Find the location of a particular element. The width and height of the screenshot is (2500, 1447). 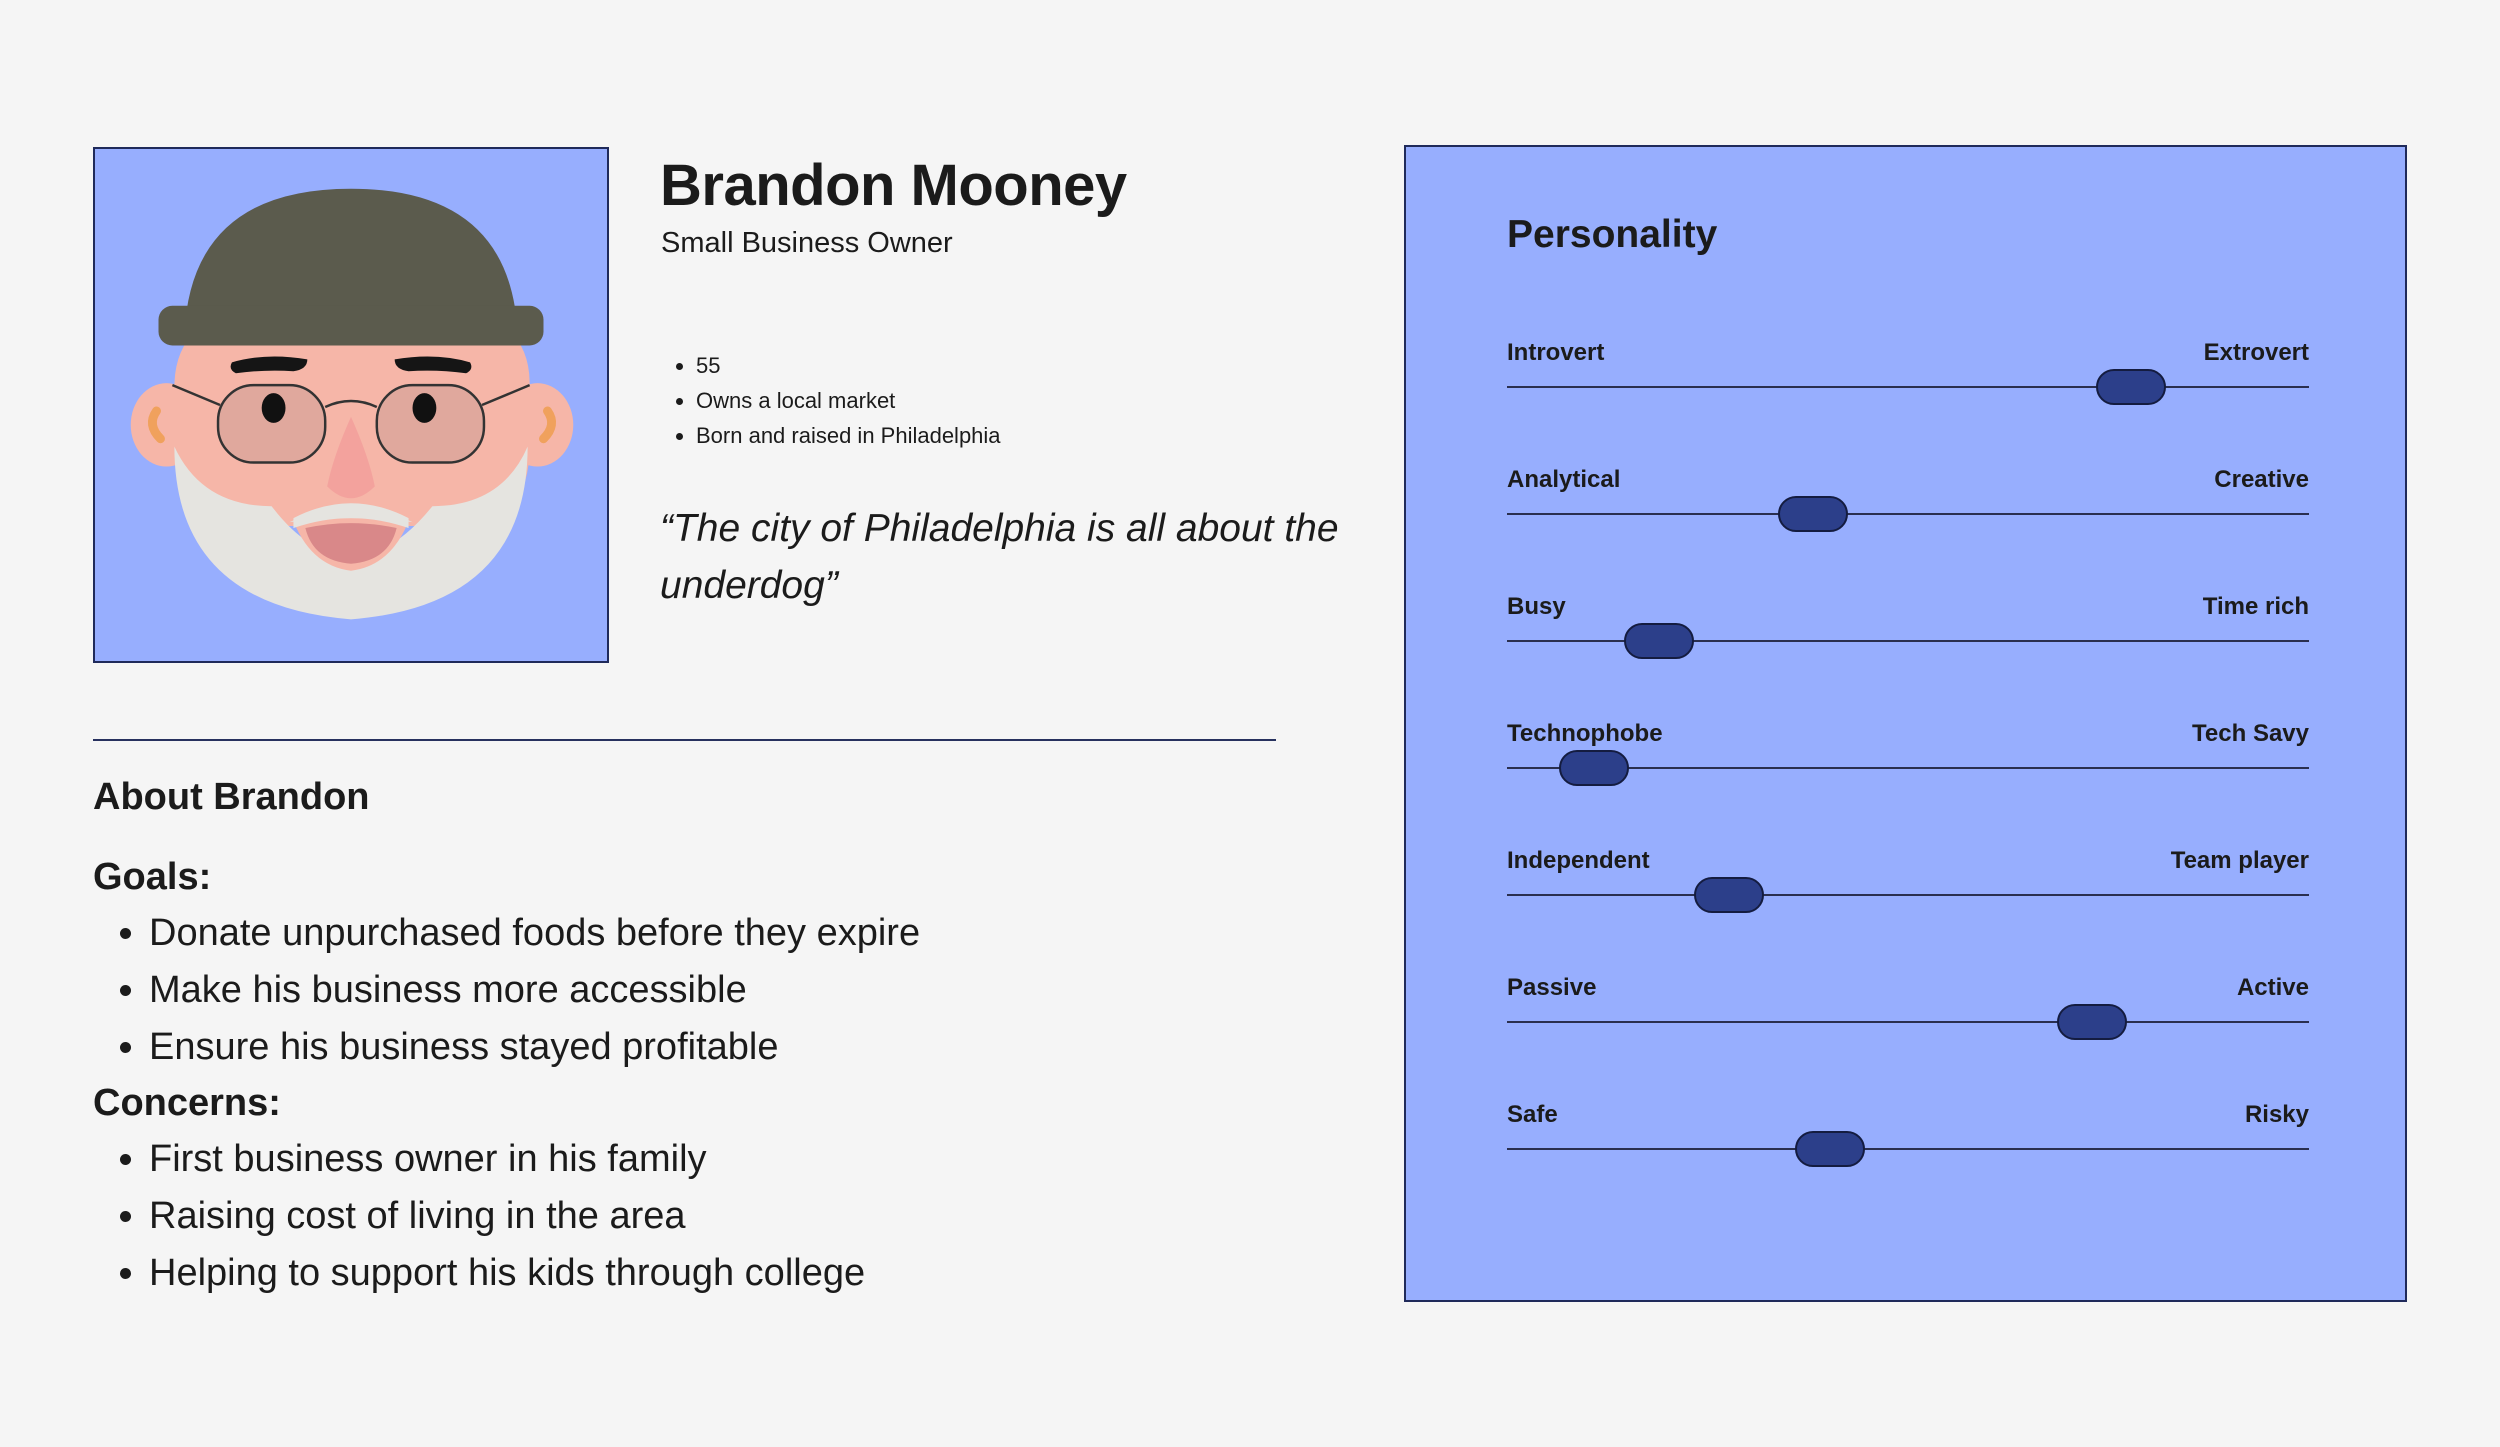

concern-item: Raising cost of living in the area is located at coordinates (721, 1216).